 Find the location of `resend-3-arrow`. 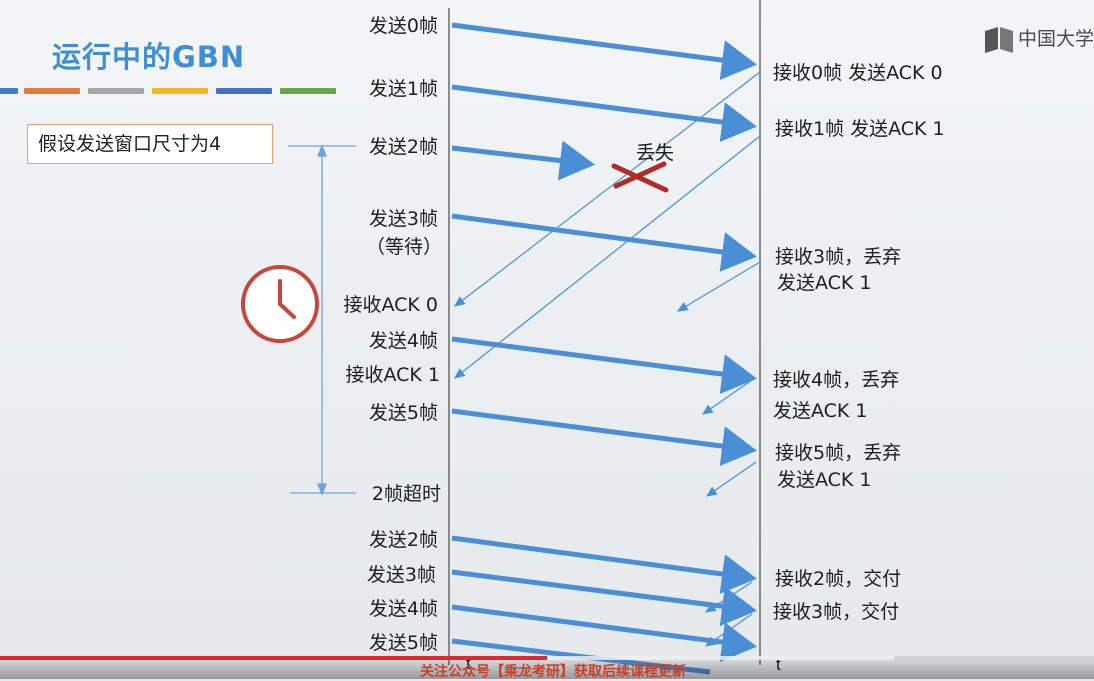

resend-3-arrow is located at coordinates (604, 598).